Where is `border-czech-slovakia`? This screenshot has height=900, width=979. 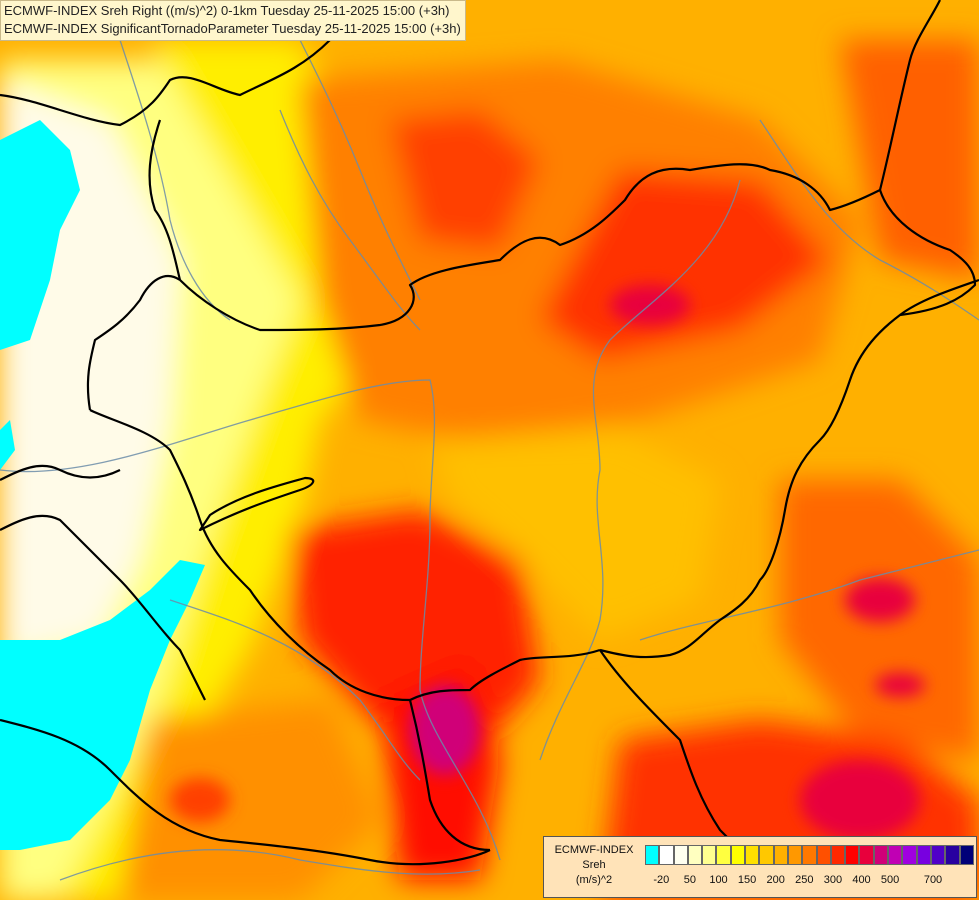 border-czech-slovakia is located at coordinates (165, 200).